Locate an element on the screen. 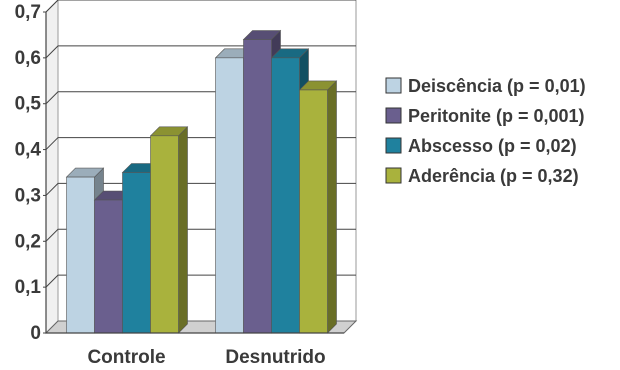 The width and height of the screenshot is (620, 370). y-tick-label: 0,1 is located at coordinates (28, 287).